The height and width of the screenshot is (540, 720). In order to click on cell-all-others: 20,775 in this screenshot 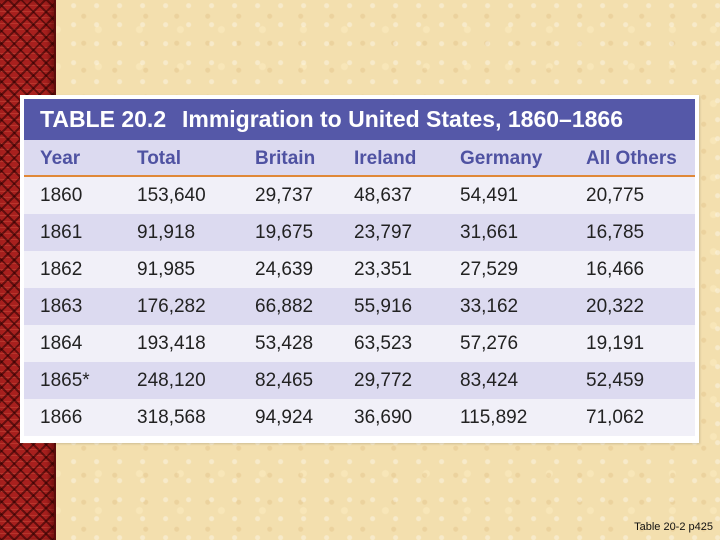, I will do `click(615, 195)`.